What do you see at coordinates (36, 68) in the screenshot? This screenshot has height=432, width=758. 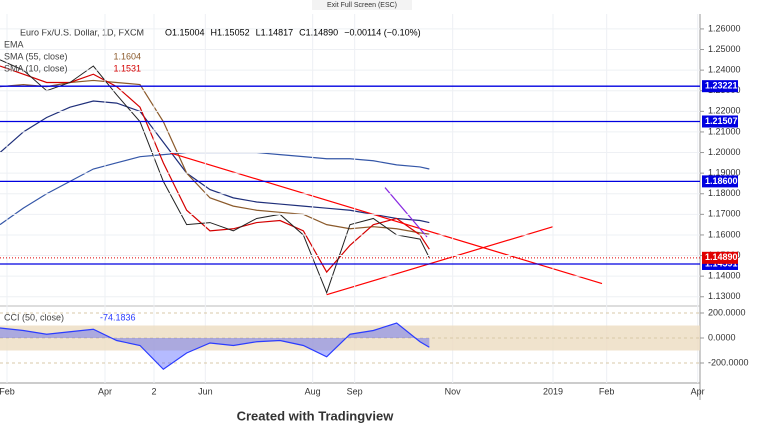 I see `legend-name: SMA (10, close)` at bounding box center [36, 68].